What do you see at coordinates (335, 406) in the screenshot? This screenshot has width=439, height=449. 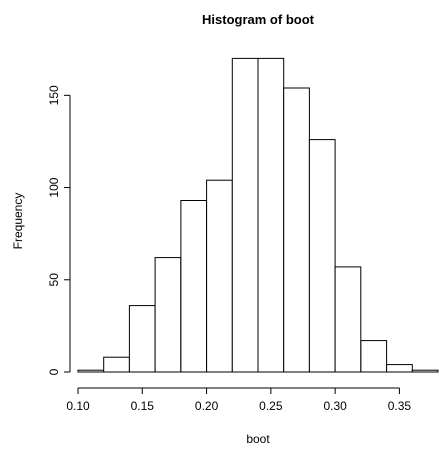 I see `x-tick-label: 0.30` at bounding box center [335, 406].